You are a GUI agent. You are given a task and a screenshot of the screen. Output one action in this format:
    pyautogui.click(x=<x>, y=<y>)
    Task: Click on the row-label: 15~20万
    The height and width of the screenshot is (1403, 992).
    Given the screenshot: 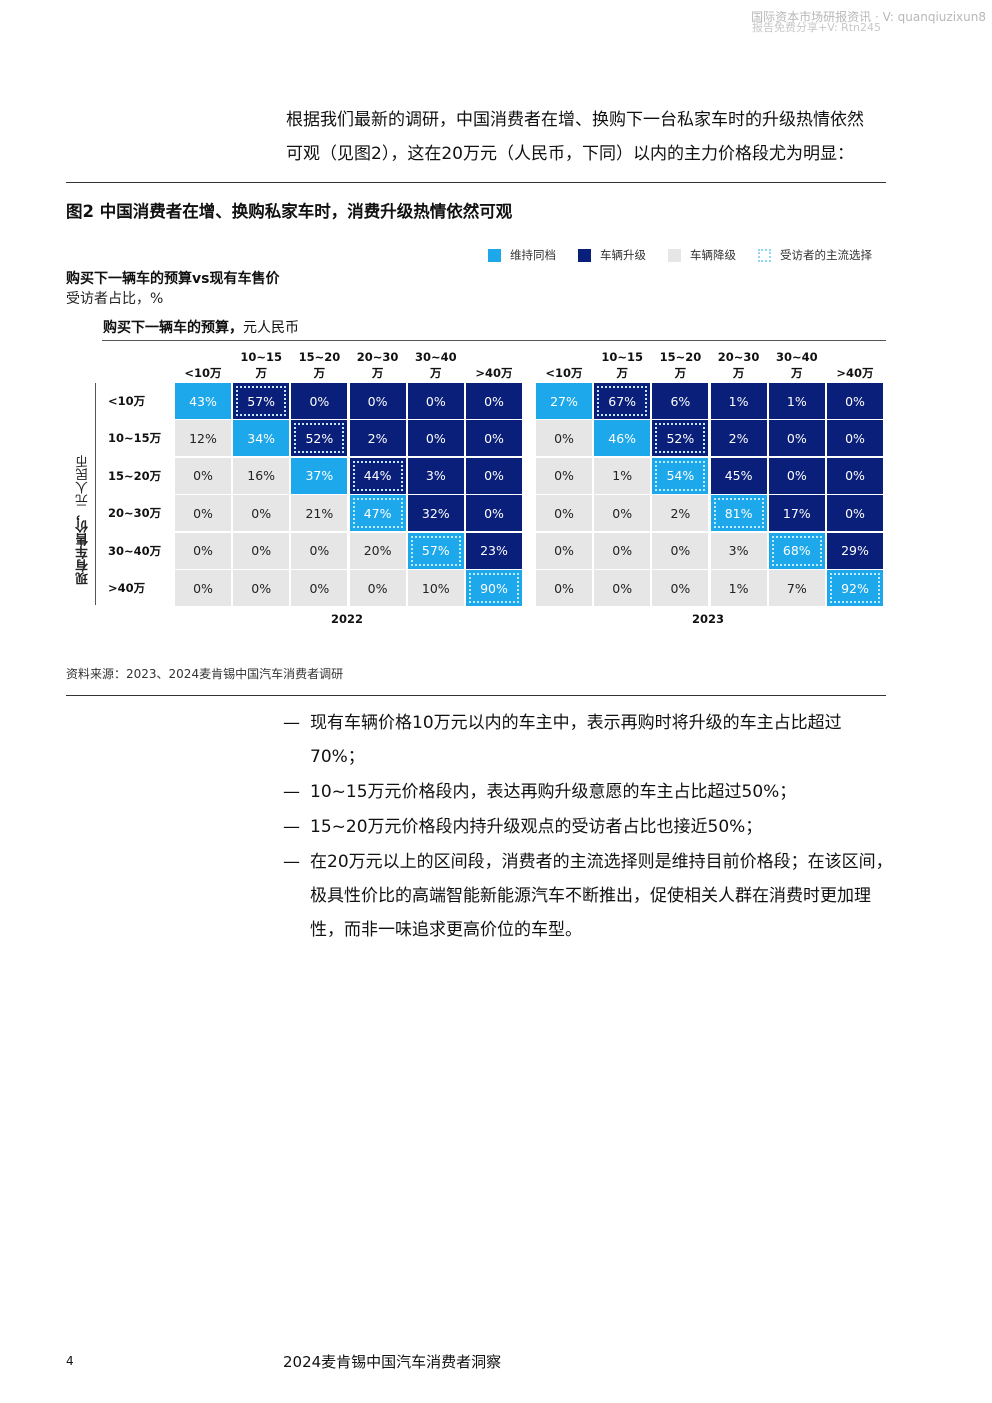 What is the action you would take?
    pyautogui.click(x=135, y=475)
    